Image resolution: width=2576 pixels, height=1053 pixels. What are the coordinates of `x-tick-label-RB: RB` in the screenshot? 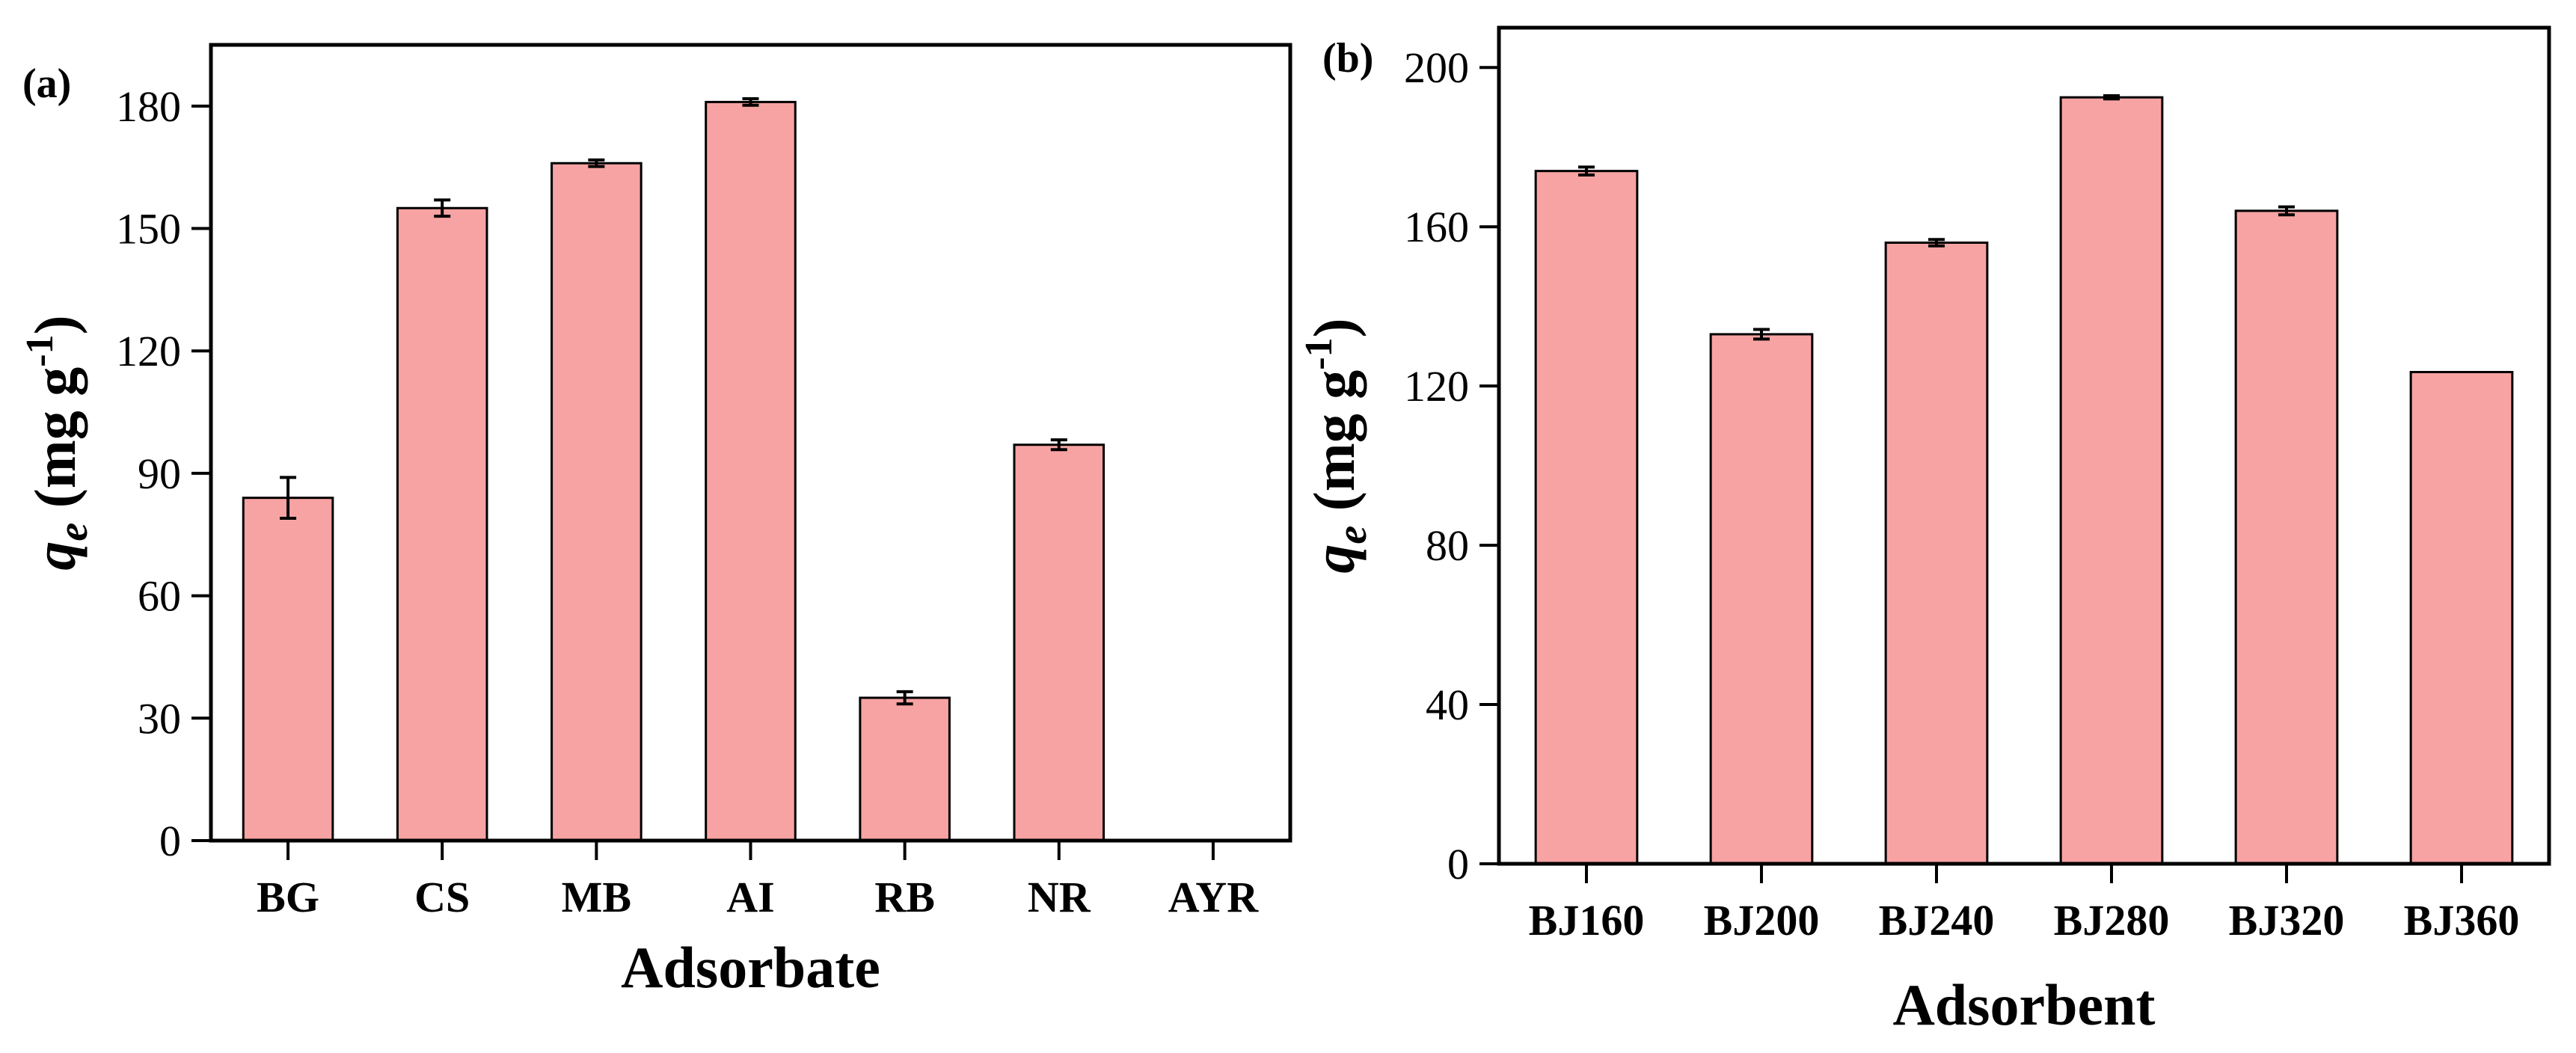 It's located at (904, 897).